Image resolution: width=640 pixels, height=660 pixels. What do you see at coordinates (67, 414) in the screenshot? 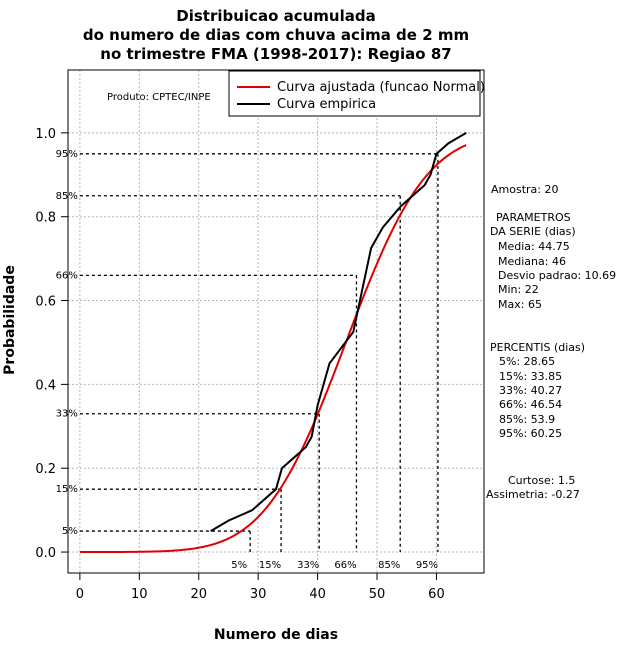
I see `percentile-label-y: 33%` at bounding box center [67, 414].